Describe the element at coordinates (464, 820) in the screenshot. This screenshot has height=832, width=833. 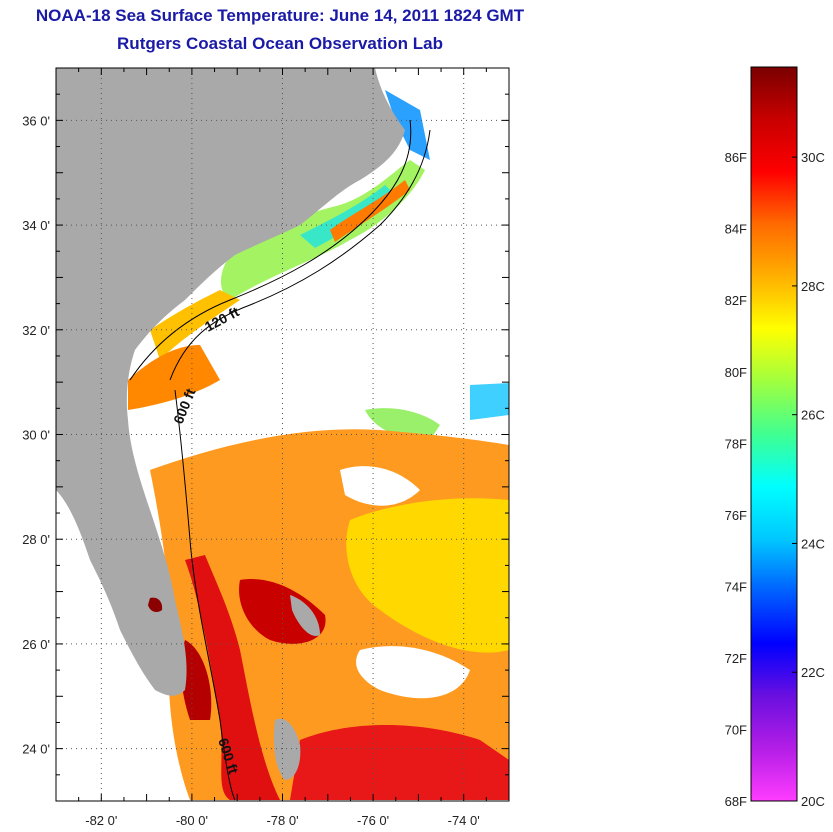
I see `lon-label: -74 0'` at that location.